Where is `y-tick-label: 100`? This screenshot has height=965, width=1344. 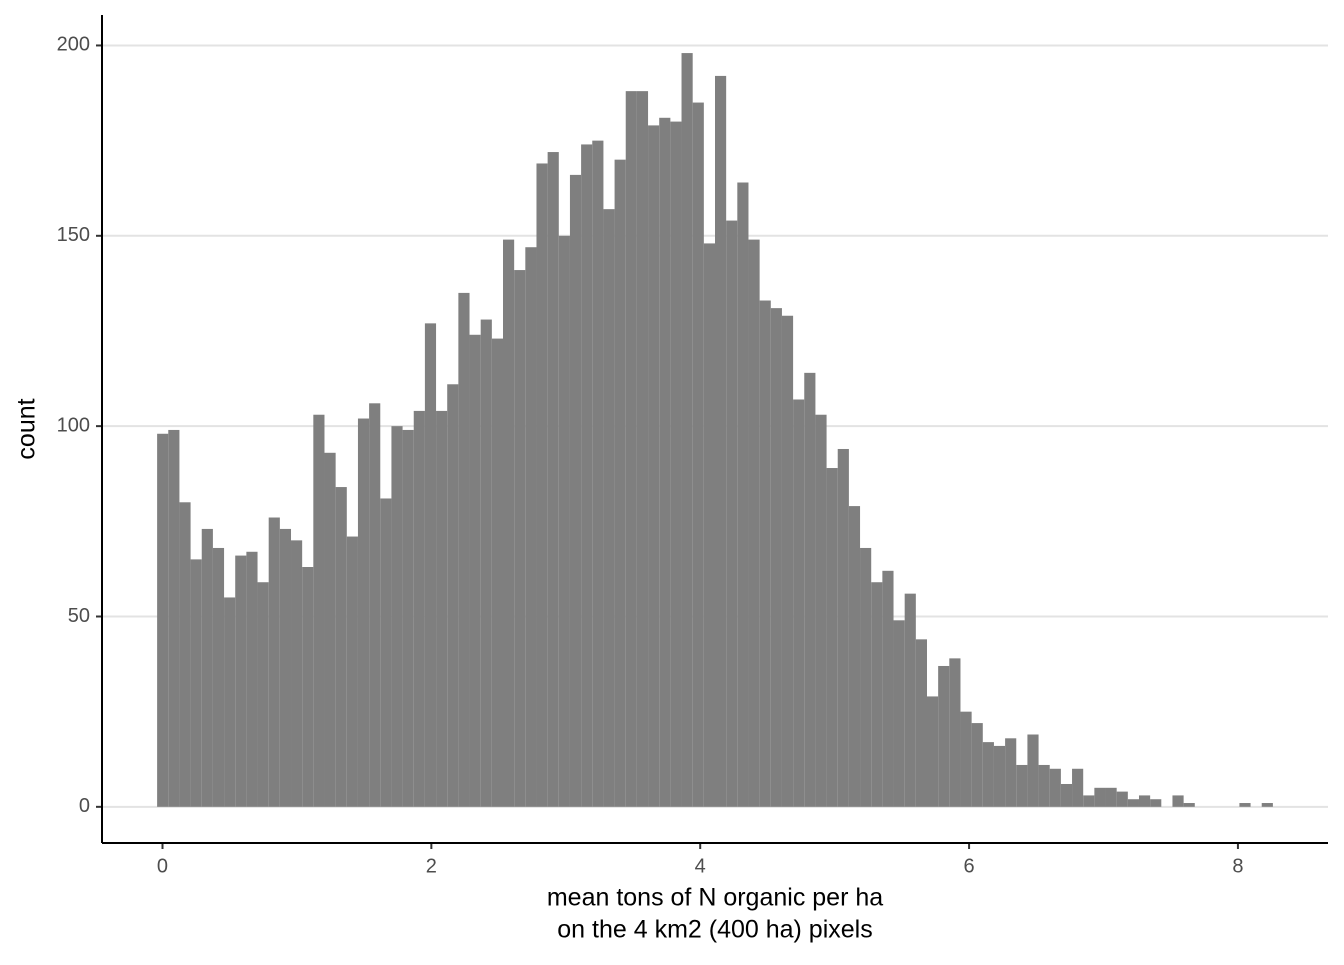 y-tick-label: 100 is located at coordinates (73, 425).